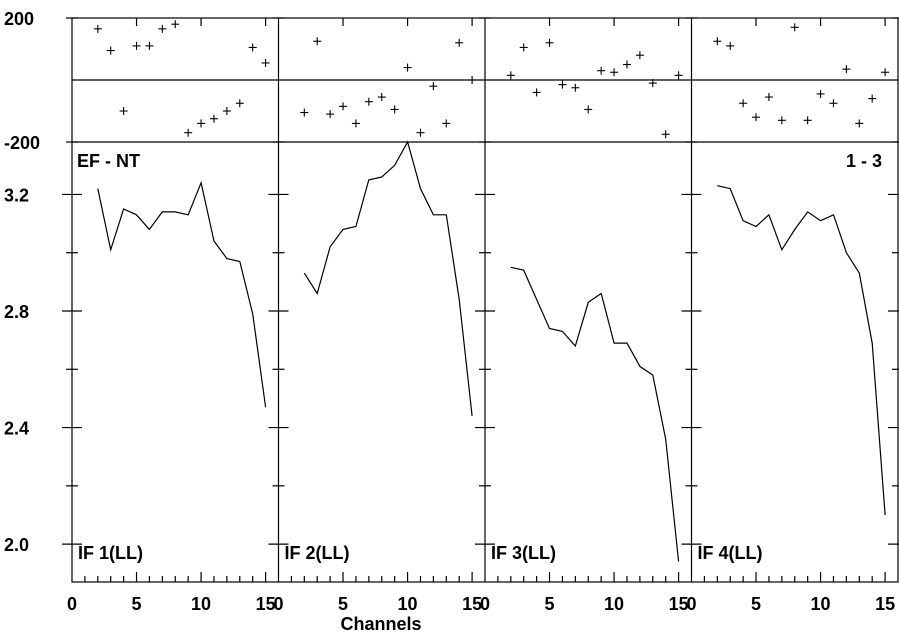 Image resolution: width=899 pixels, height=635 pixels. I want to click on phase-tick-label: -200, so click(22, 143).